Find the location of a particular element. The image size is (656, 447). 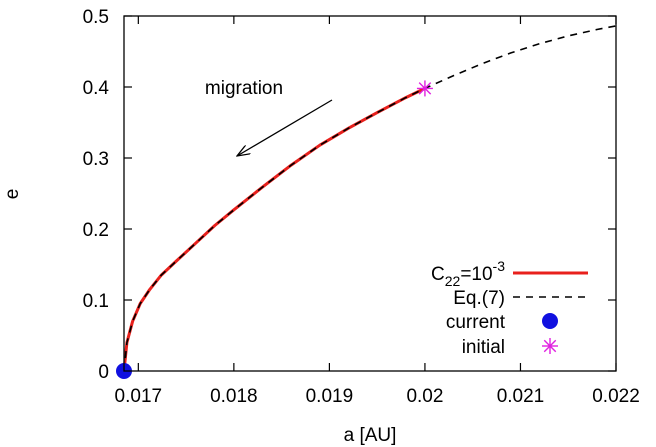

legend-label-eq7: Eq.(7) is located at coordinates (479, 298).